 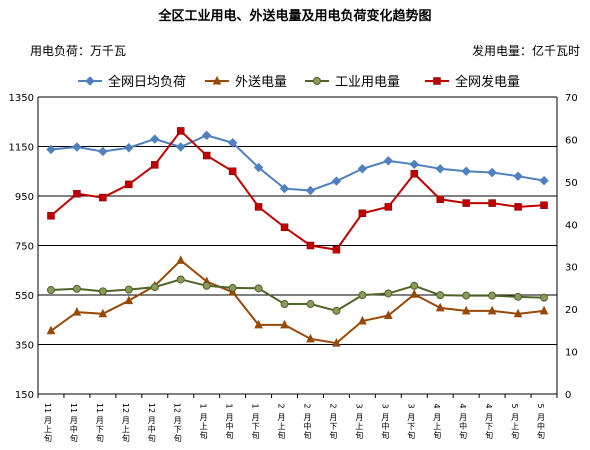 What do you see at coordinates (332, 405) in the screenshot?
I see `x-tick-label-part: 2` at bounding box center [332, 405].